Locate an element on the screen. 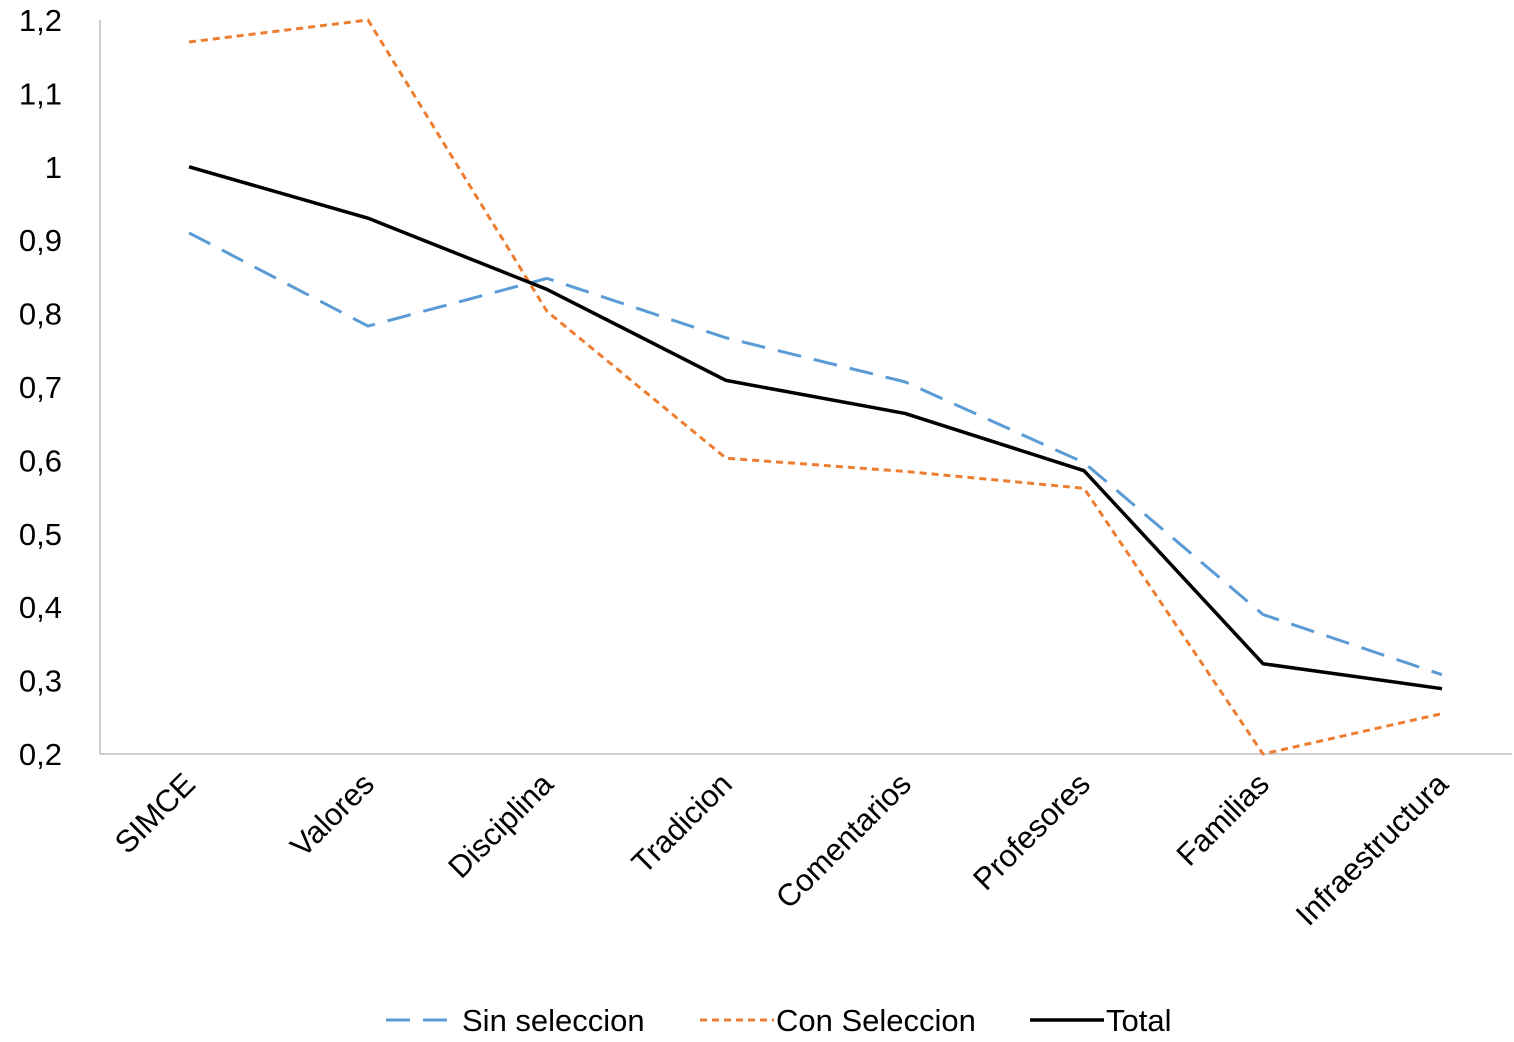 Image resolution: width=1514 pixels, height=1042 pixels. y-tick-label: 1 is located at coordinates (53, 167).